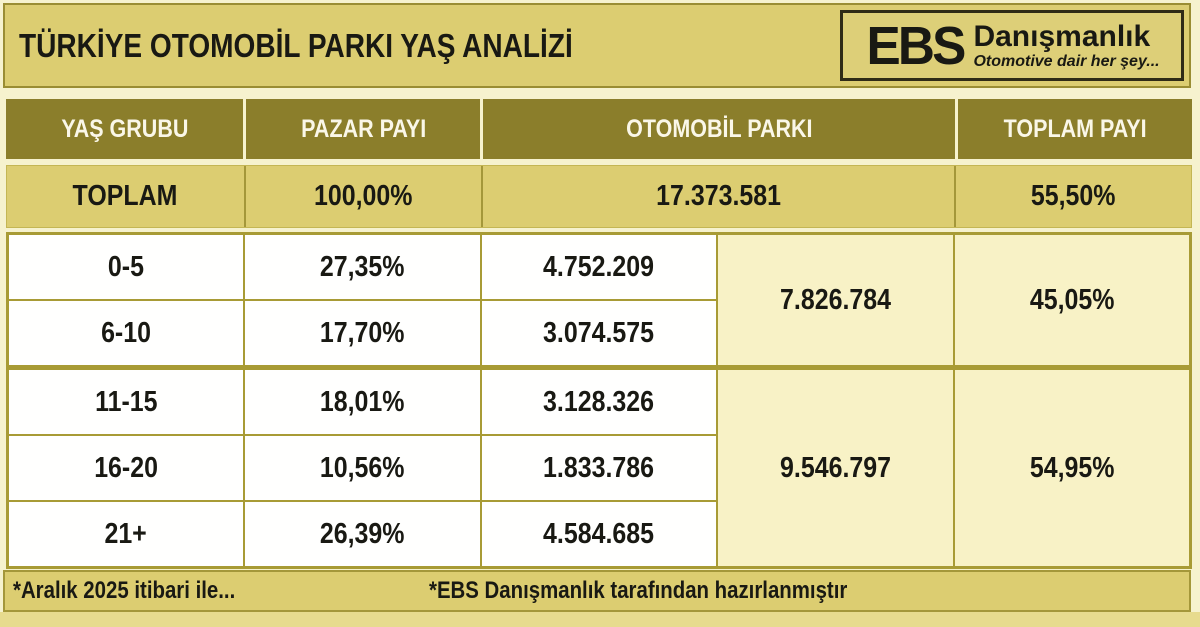 The height and width of the screenshot is (627, 1200). What do you see at coordinates (717, 196) in the screenshot?
I see `total-car-park: 17.373.581` at bounding box center [717, 196].